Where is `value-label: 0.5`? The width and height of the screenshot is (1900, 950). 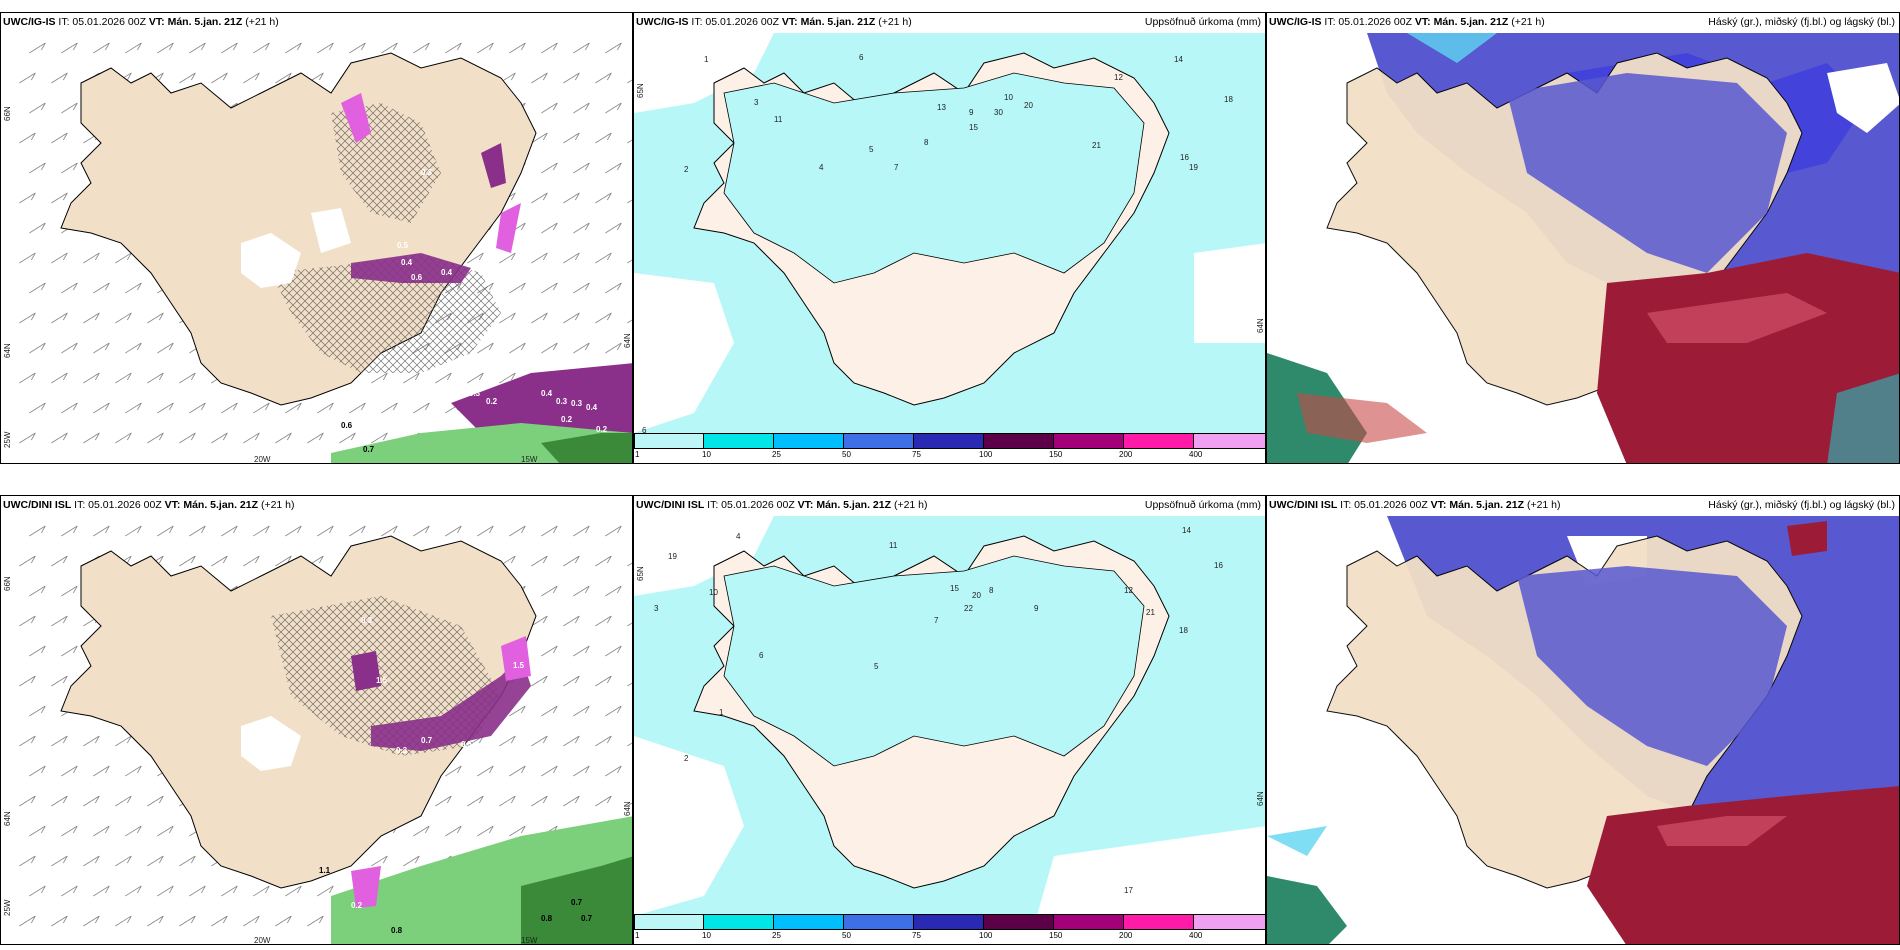 value-label: 0.5 is located at coordinates (403, 245).